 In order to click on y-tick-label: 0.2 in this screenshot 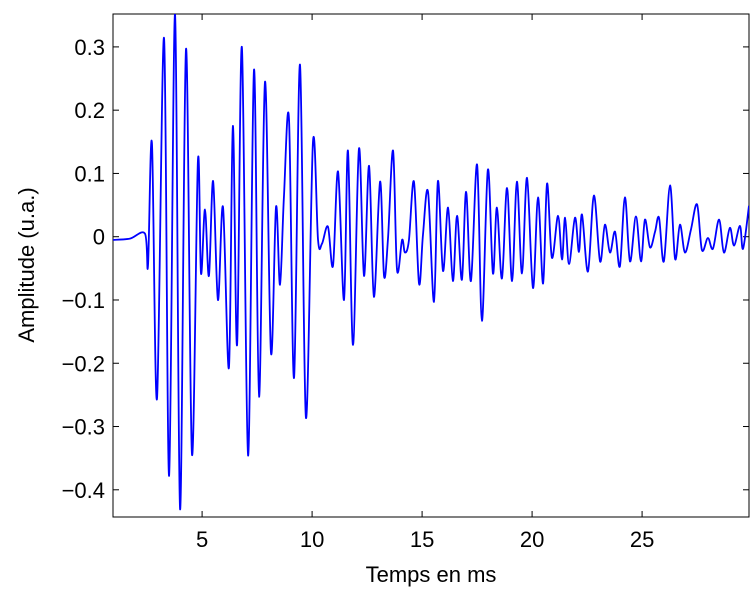, I will do `click(89, 110)`.